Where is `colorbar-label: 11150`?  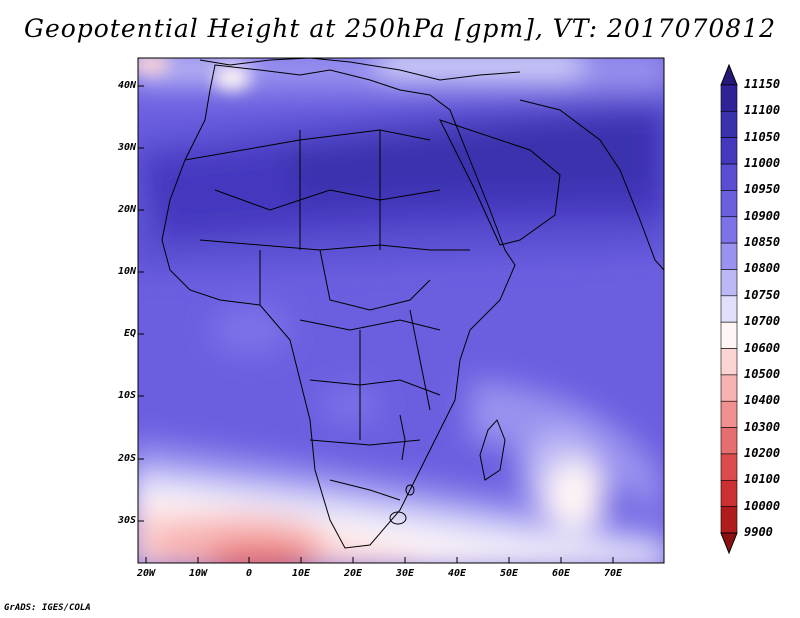 colorbar-label: 11150 is located at coordinates (762, 84).